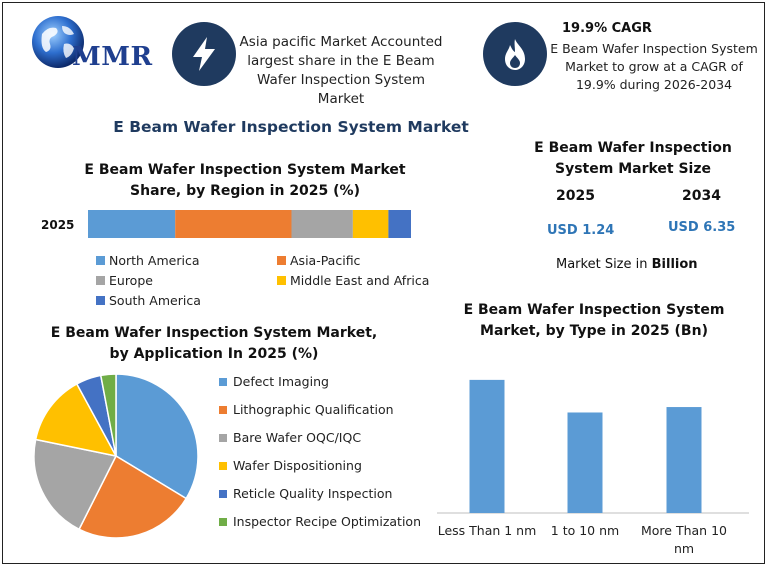 The height and width of the screenshot is (566, 767). I want to click on application-legend-item: Wafer Dispositioning, so click(290, 465).